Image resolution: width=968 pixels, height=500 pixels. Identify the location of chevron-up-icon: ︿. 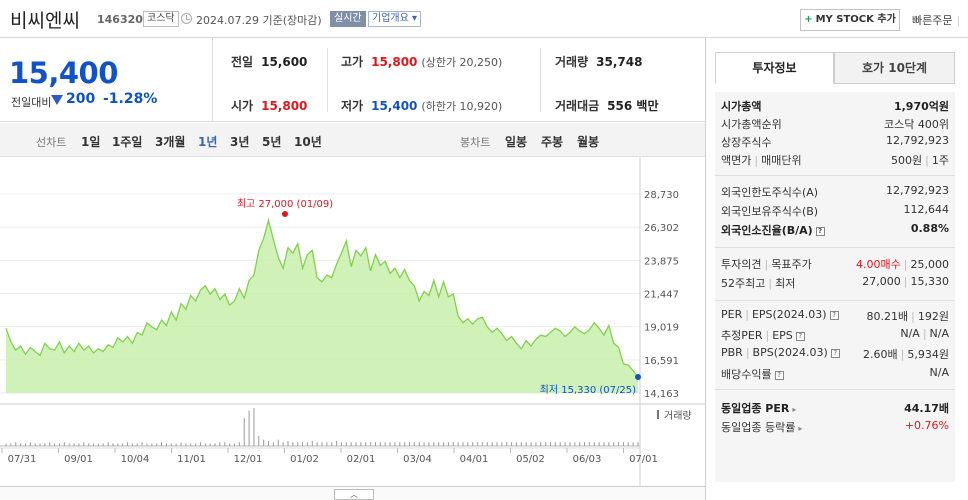
(354, 494).